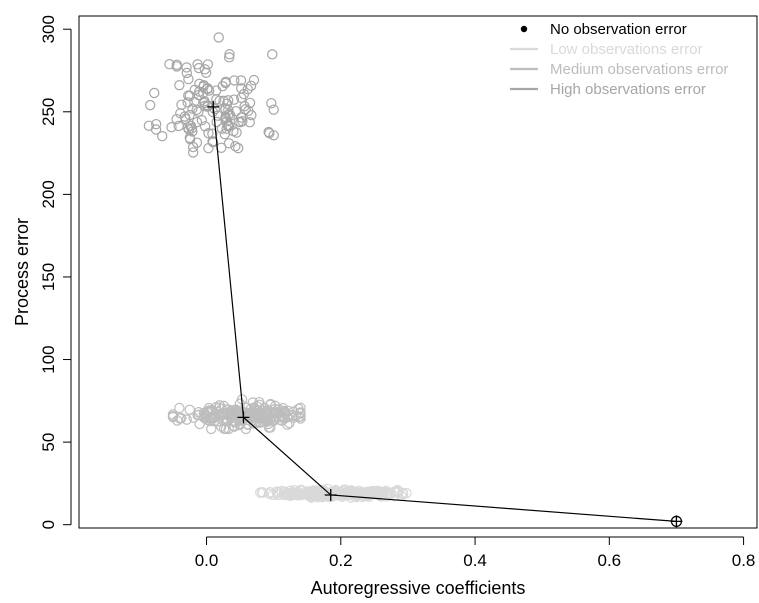  I want to click on legend-item: Low observations error, so click(606, 49).